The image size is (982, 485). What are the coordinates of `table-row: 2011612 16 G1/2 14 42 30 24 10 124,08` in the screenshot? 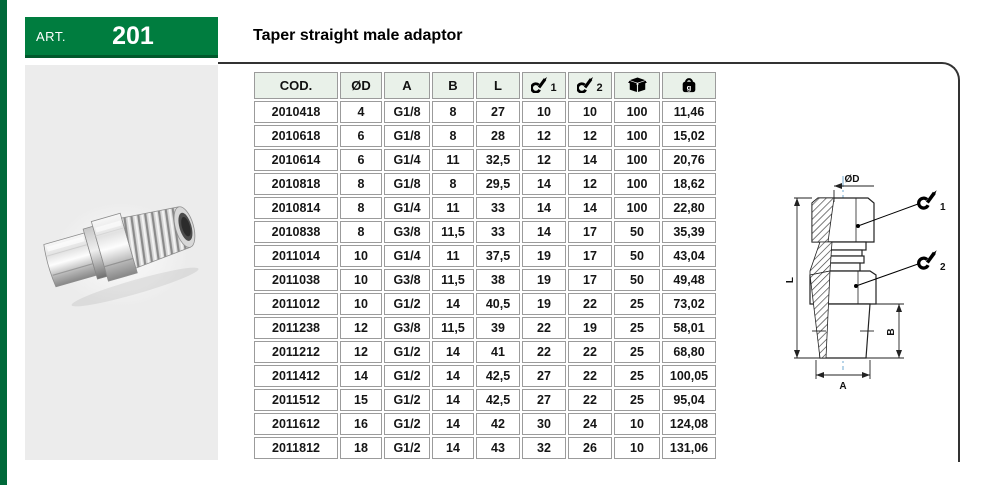 It's located at (485, 424).